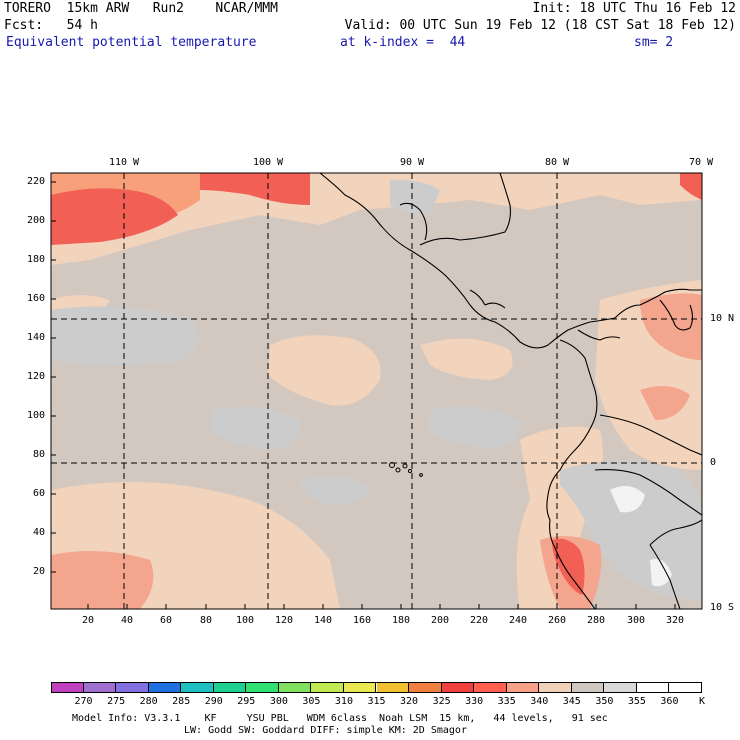 This screenshot has height=740, width=740. Describe the element at coordinates (35, 298) in the screenshot. I see `y-tick-label: 160` at that location.